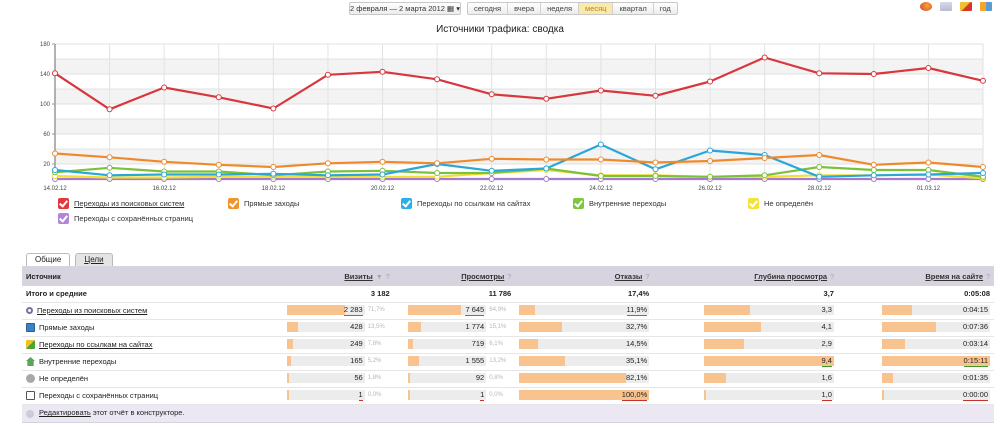 The image size is (1000, 427). Describe the element at coordinates (454, 276) in the screenshot. I see `col-views: Просмотры?` at that location.